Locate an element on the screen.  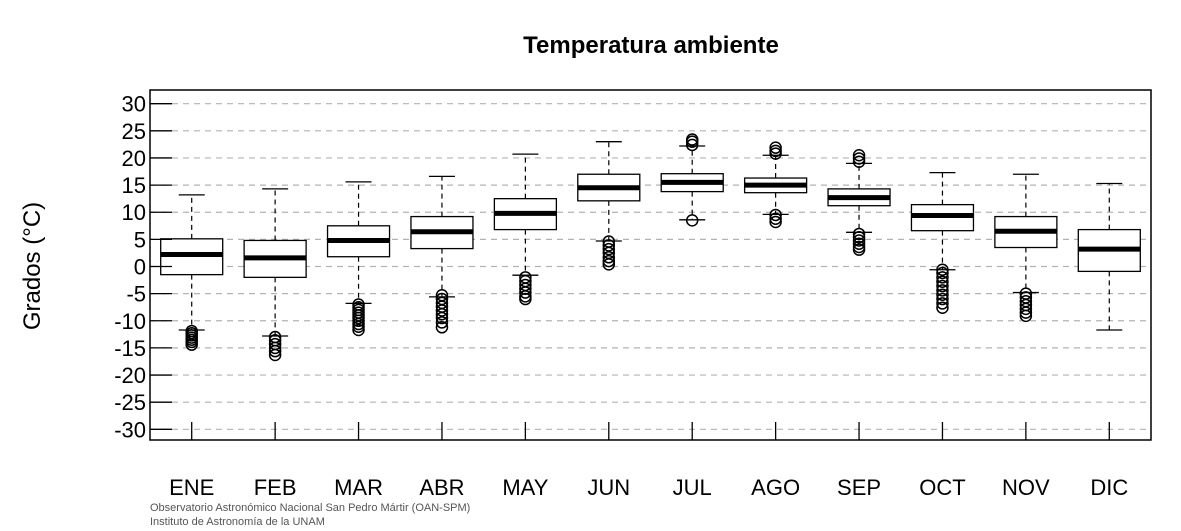
x-tick-label: FEB is located at coordinates (275, 487).